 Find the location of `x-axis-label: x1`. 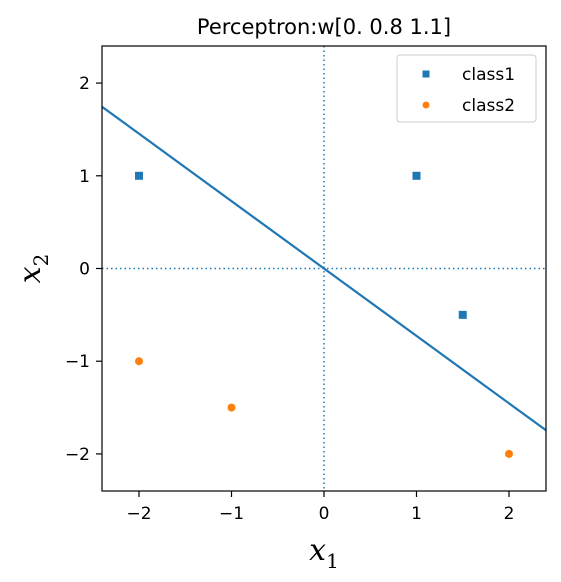

x-axis-label: x1 is located at coordinates (324, 553).